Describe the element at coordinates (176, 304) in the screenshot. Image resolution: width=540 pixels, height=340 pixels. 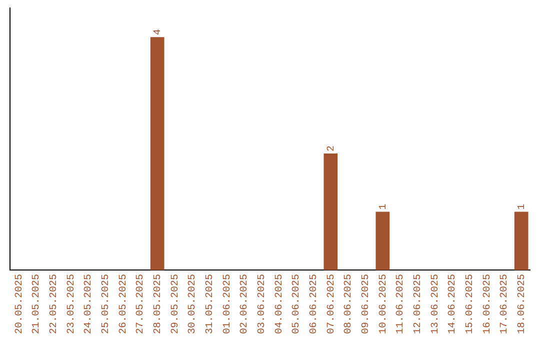
I see `x-tick-label: 29.05.2025` at that location.